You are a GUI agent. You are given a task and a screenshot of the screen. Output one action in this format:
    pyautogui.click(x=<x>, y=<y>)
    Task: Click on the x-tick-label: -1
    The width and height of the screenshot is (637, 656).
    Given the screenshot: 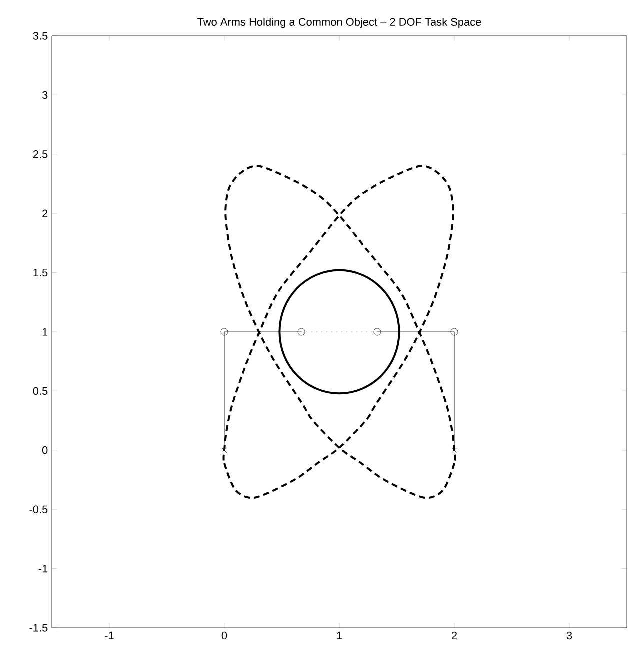 What is the action you would take?
    pyautogui.click(x=109, y=636)
    